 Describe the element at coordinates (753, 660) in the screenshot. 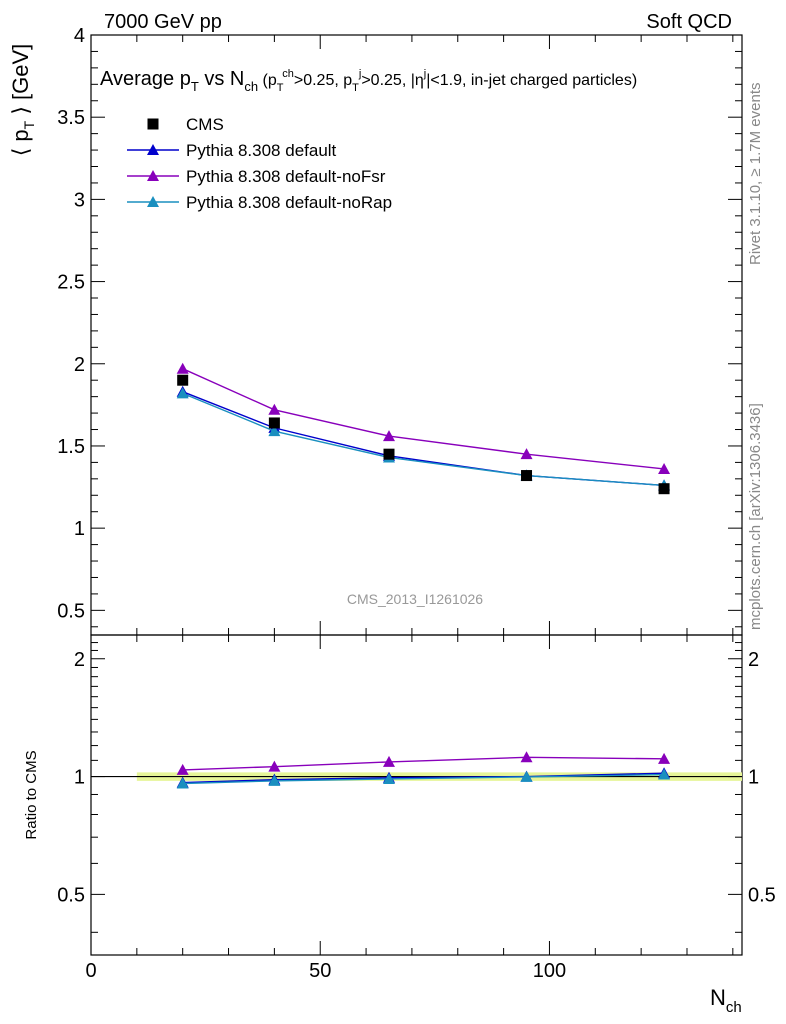

I see `ratio-y-tick-label-right: 2` at that location.